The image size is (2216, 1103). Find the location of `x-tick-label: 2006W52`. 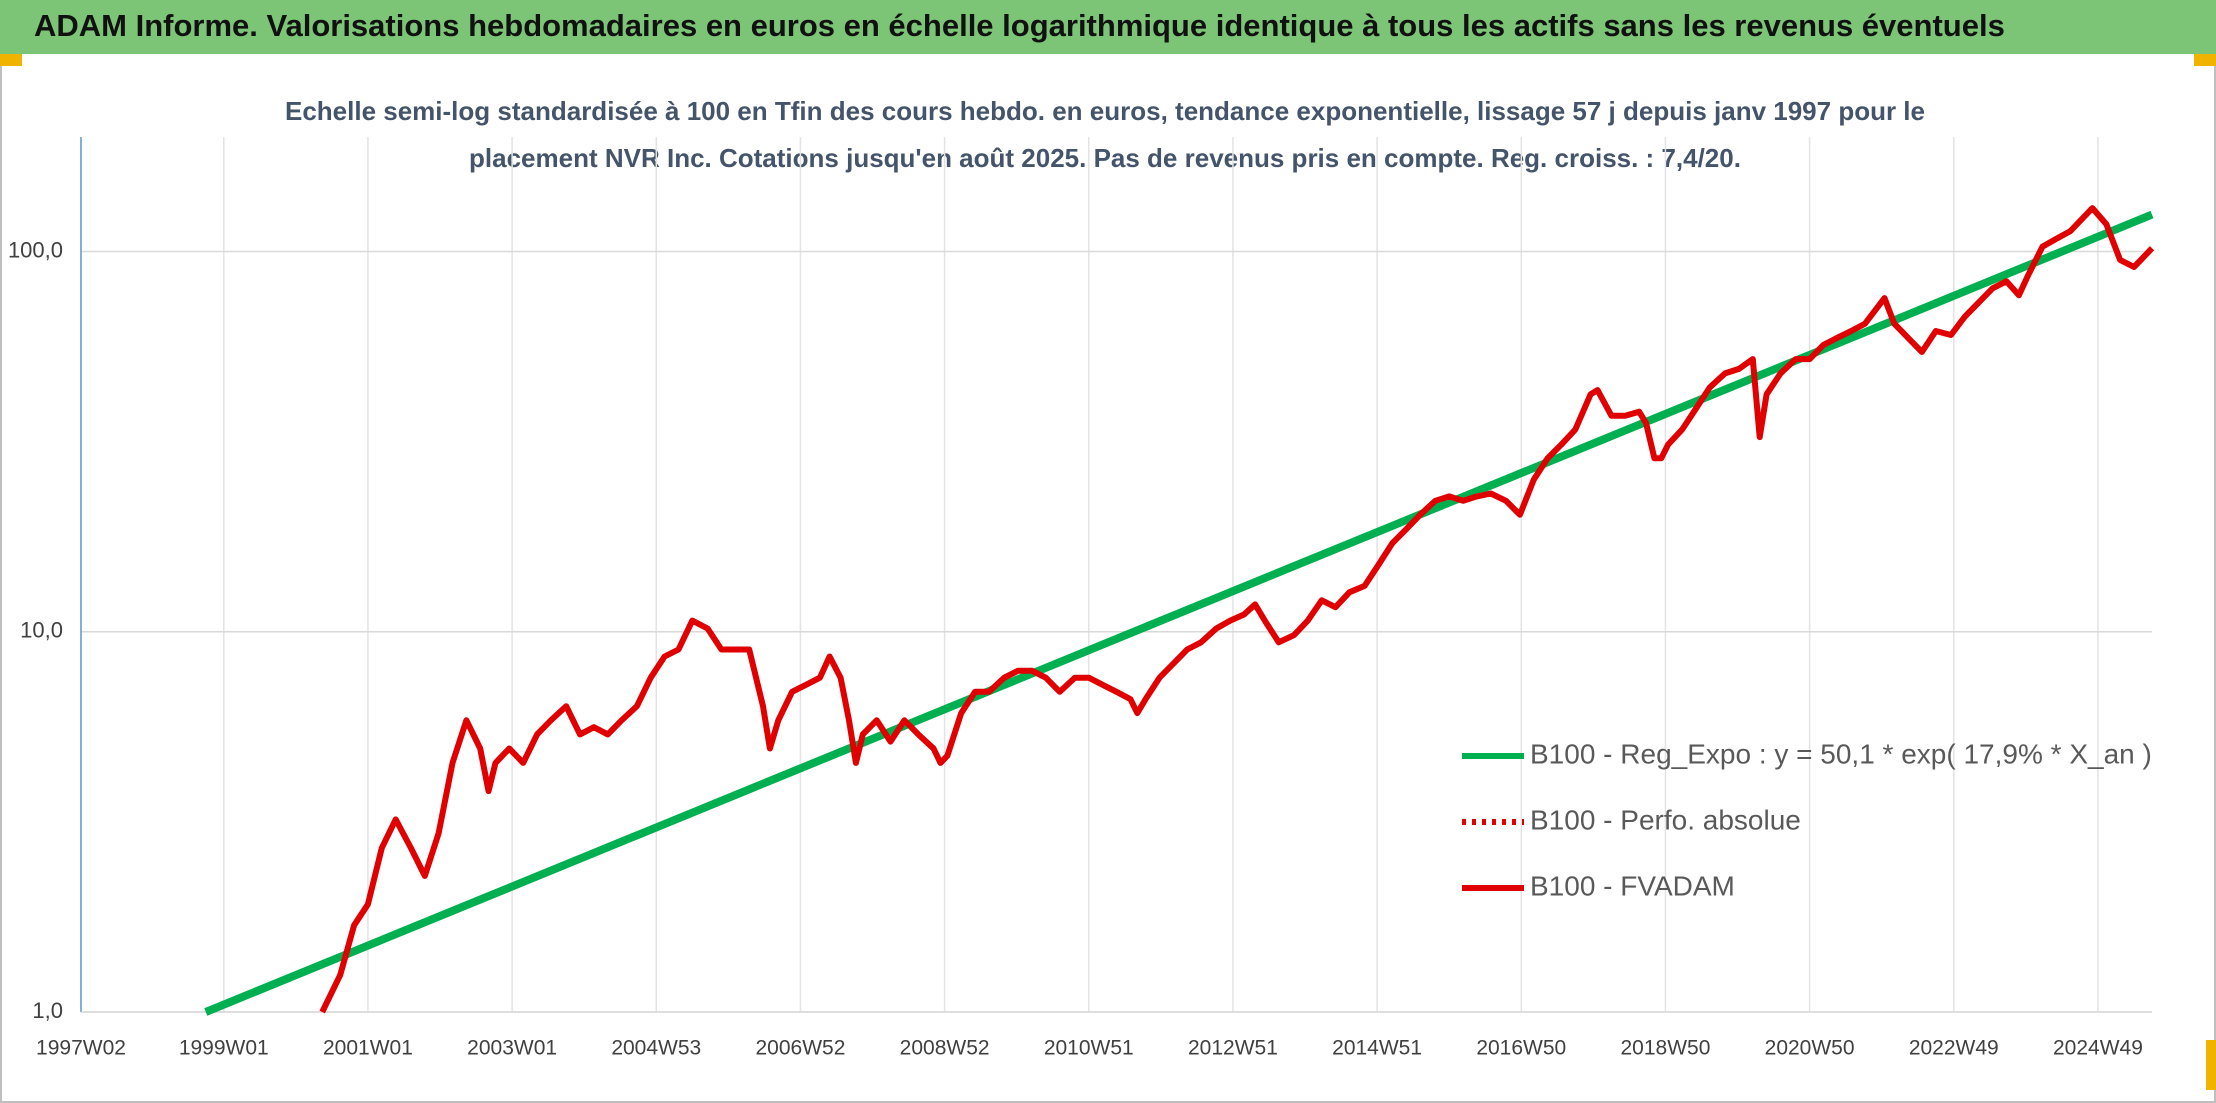

x-tick-label: 2006W52 is located at coordinates (800, 1048).